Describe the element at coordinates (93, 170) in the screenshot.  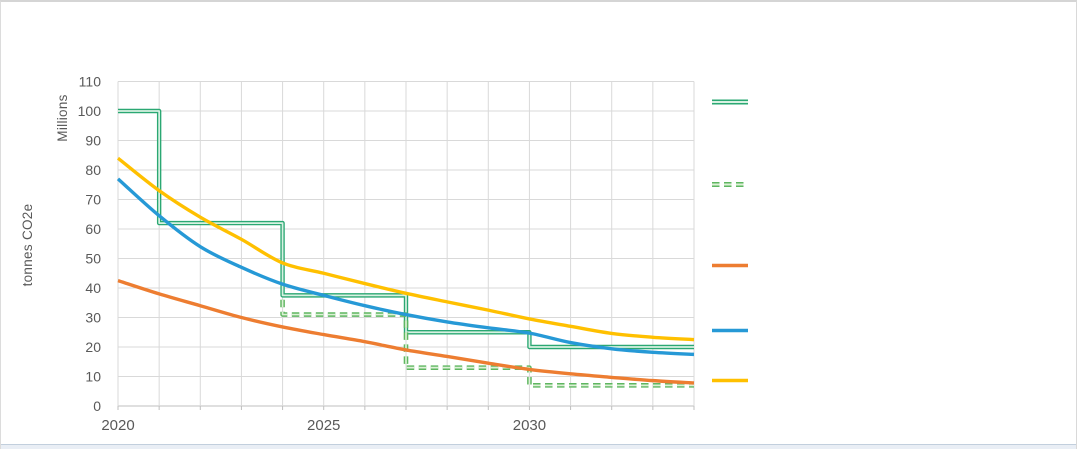
I see `y-axis-tick-label: 80` at that location.